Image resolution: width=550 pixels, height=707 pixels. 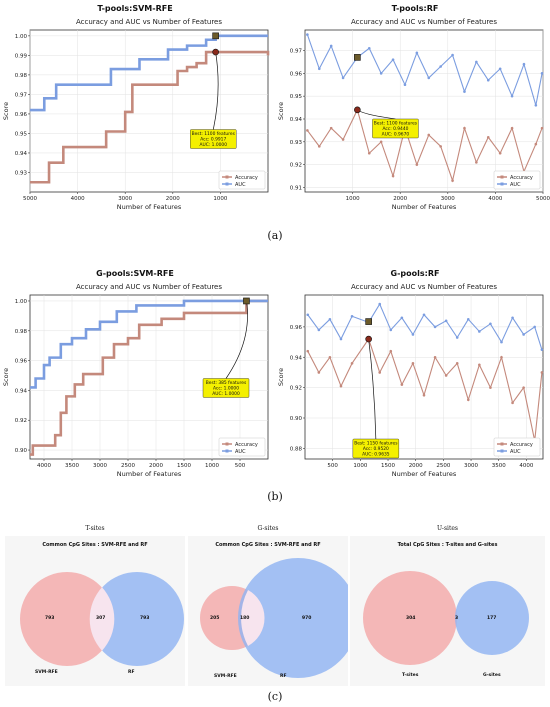 I want to click on y-tick-label: 0.93, so click(x=21, y=173).